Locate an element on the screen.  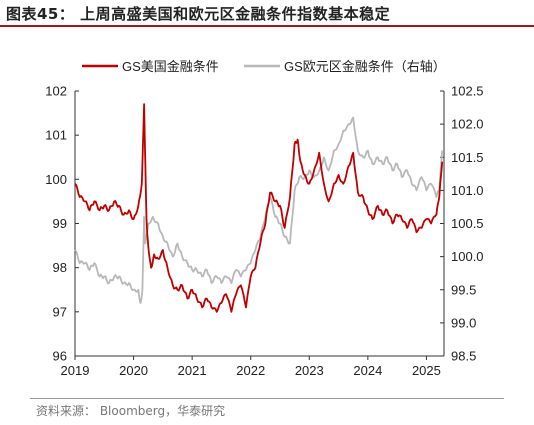
title-underline is located at coordinates (267, 26).